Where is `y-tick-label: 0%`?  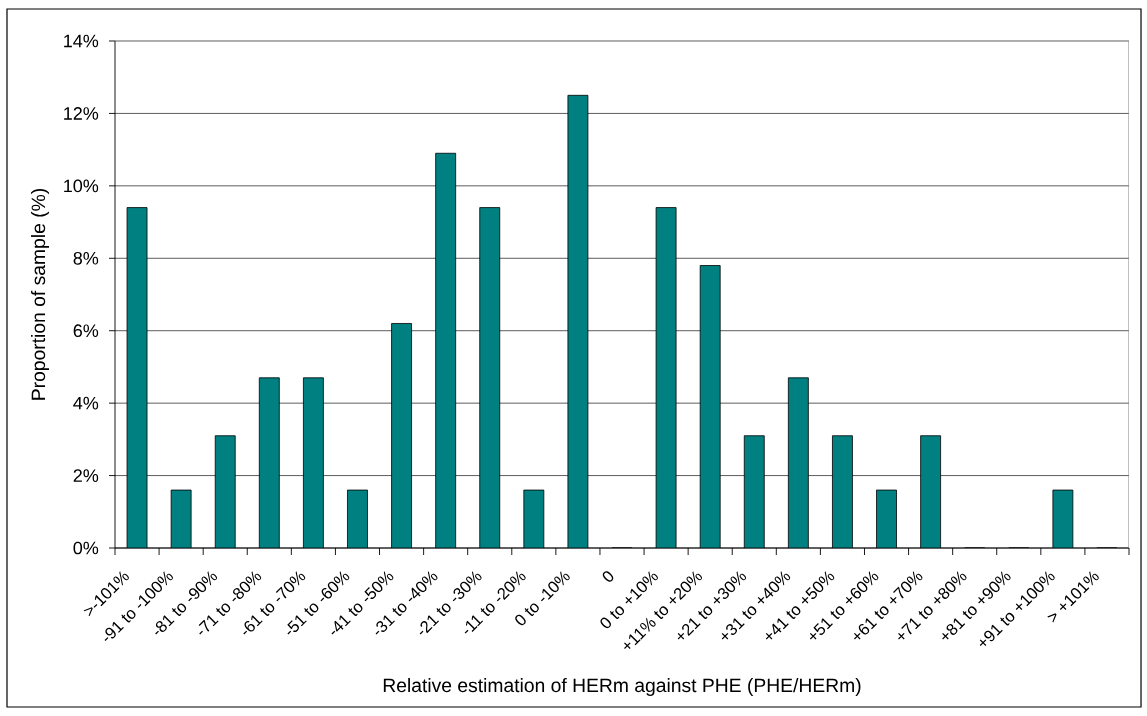 y-tick-label: 0% is located at coordinates (86, 548).